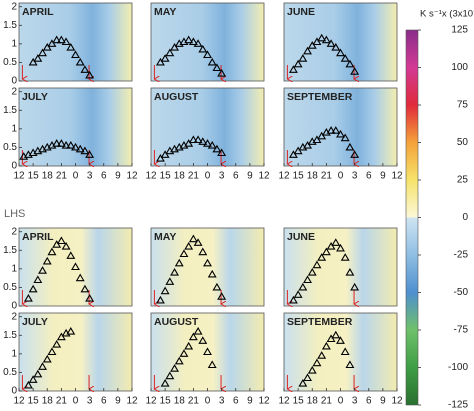 The height and width of the screenshot is (411, 474). Describe the element at coordinates (461, 330) in the screenshot. I see `colorbar-tick-label: -75` at that location.